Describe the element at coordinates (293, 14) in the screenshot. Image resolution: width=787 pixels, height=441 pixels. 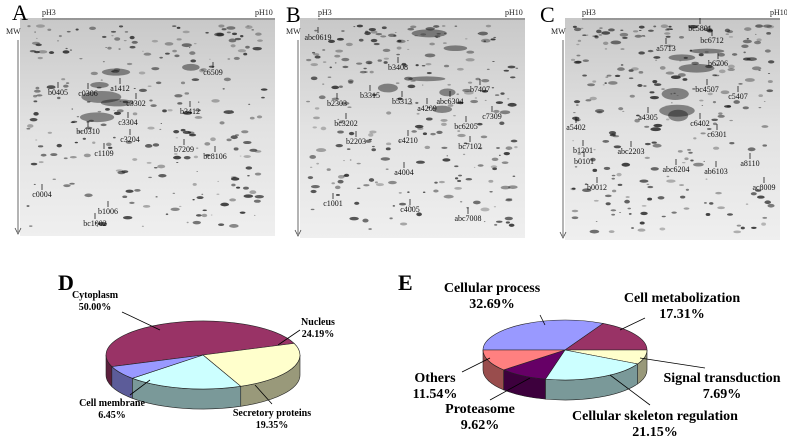
I see `panel-letter: B` at that location.